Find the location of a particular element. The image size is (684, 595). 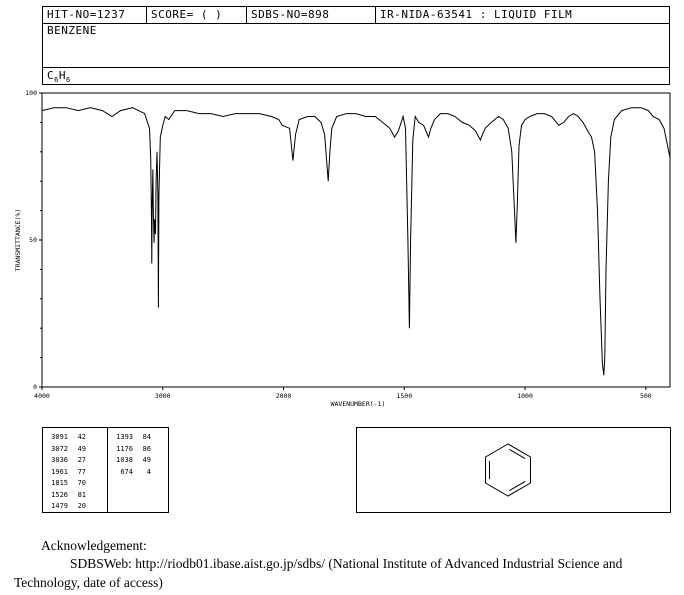

y-tick-label-50: 50 is located at coordinates (33, 240).